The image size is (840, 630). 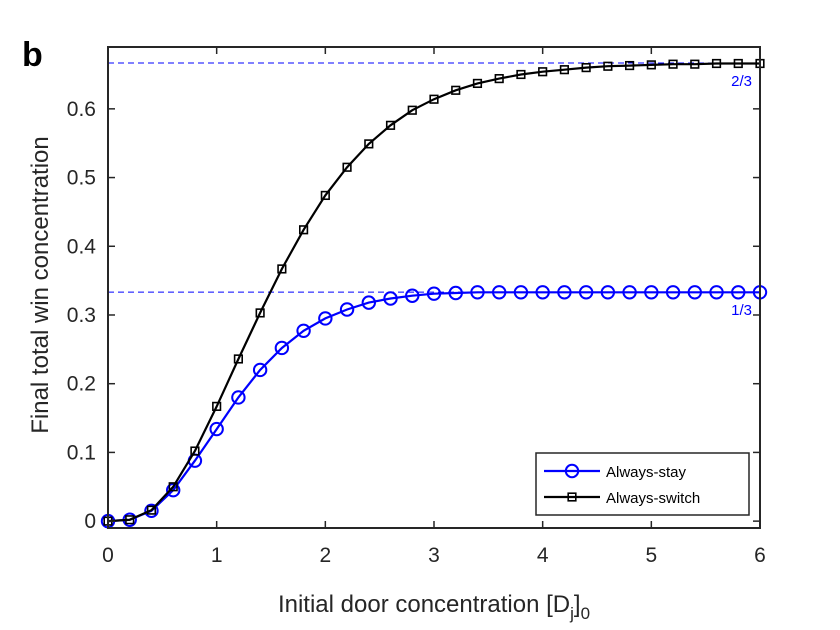 I want to click on reference-line-label: 1/3, so click(x=741, y=310).